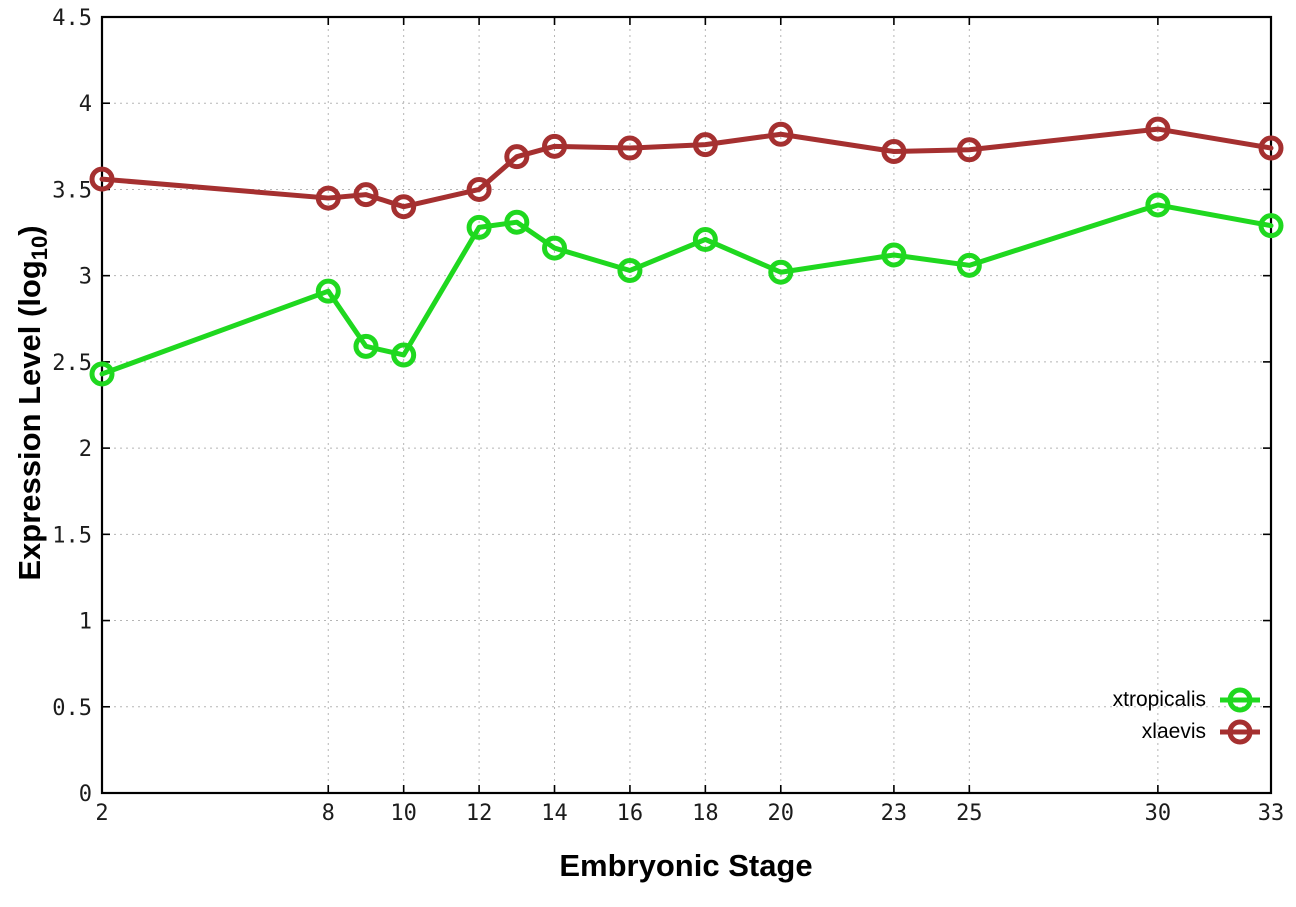  What do you see at coordinates (328, 813) in the screenshot?
I see `x-tick-label: 8` at bounding box center [328, 813].